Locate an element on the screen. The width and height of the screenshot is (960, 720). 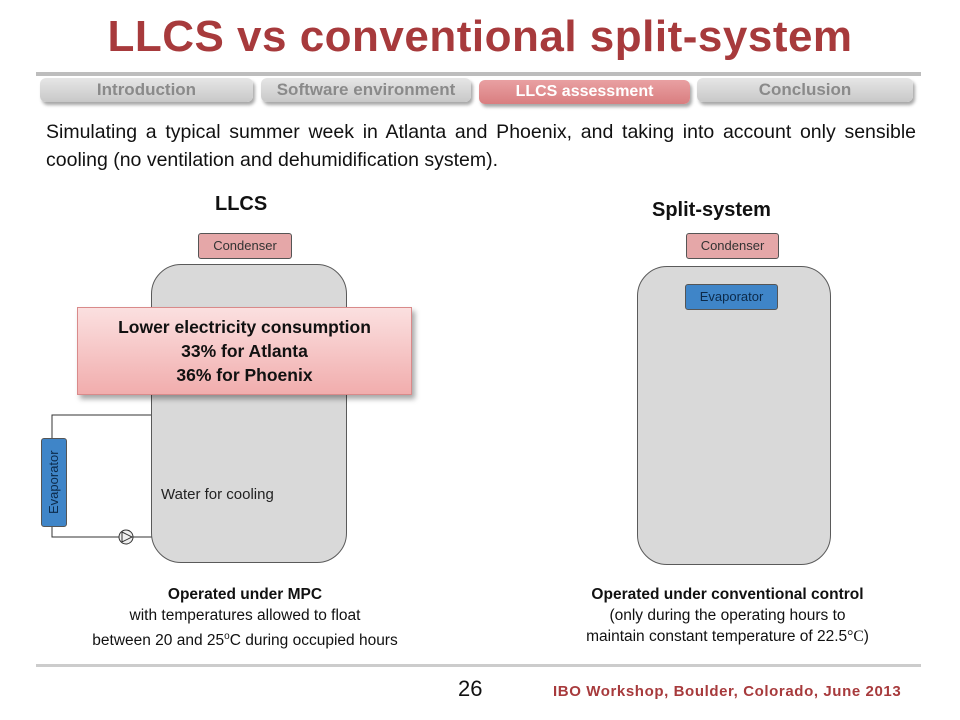
split-tank is located at coordinates (734, 415).